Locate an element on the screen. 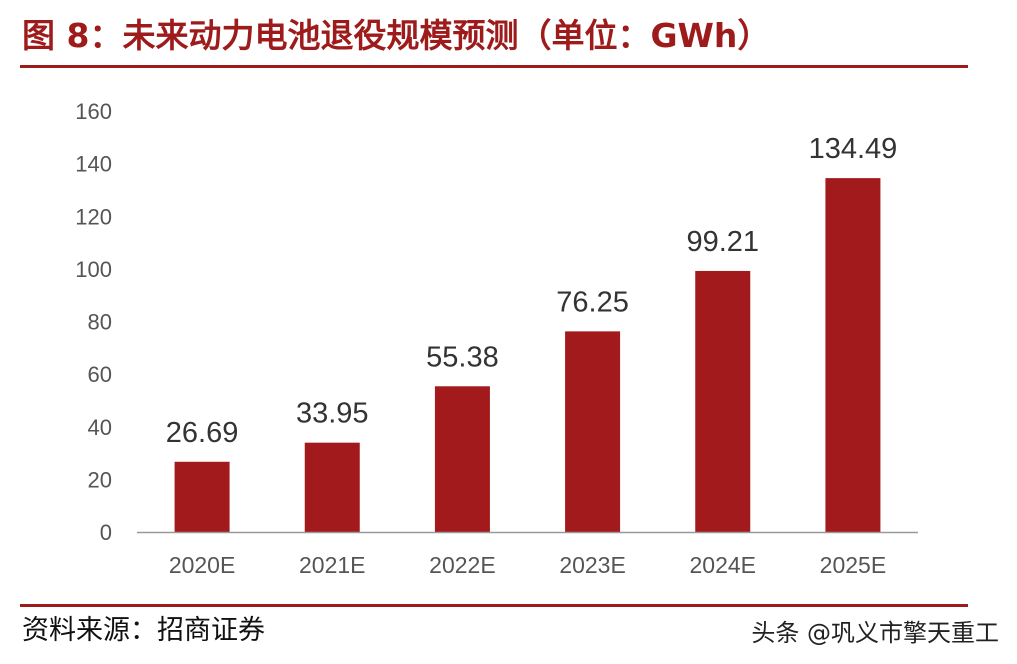  x-tick-label: 2025E is located at coordinates (853, 565).